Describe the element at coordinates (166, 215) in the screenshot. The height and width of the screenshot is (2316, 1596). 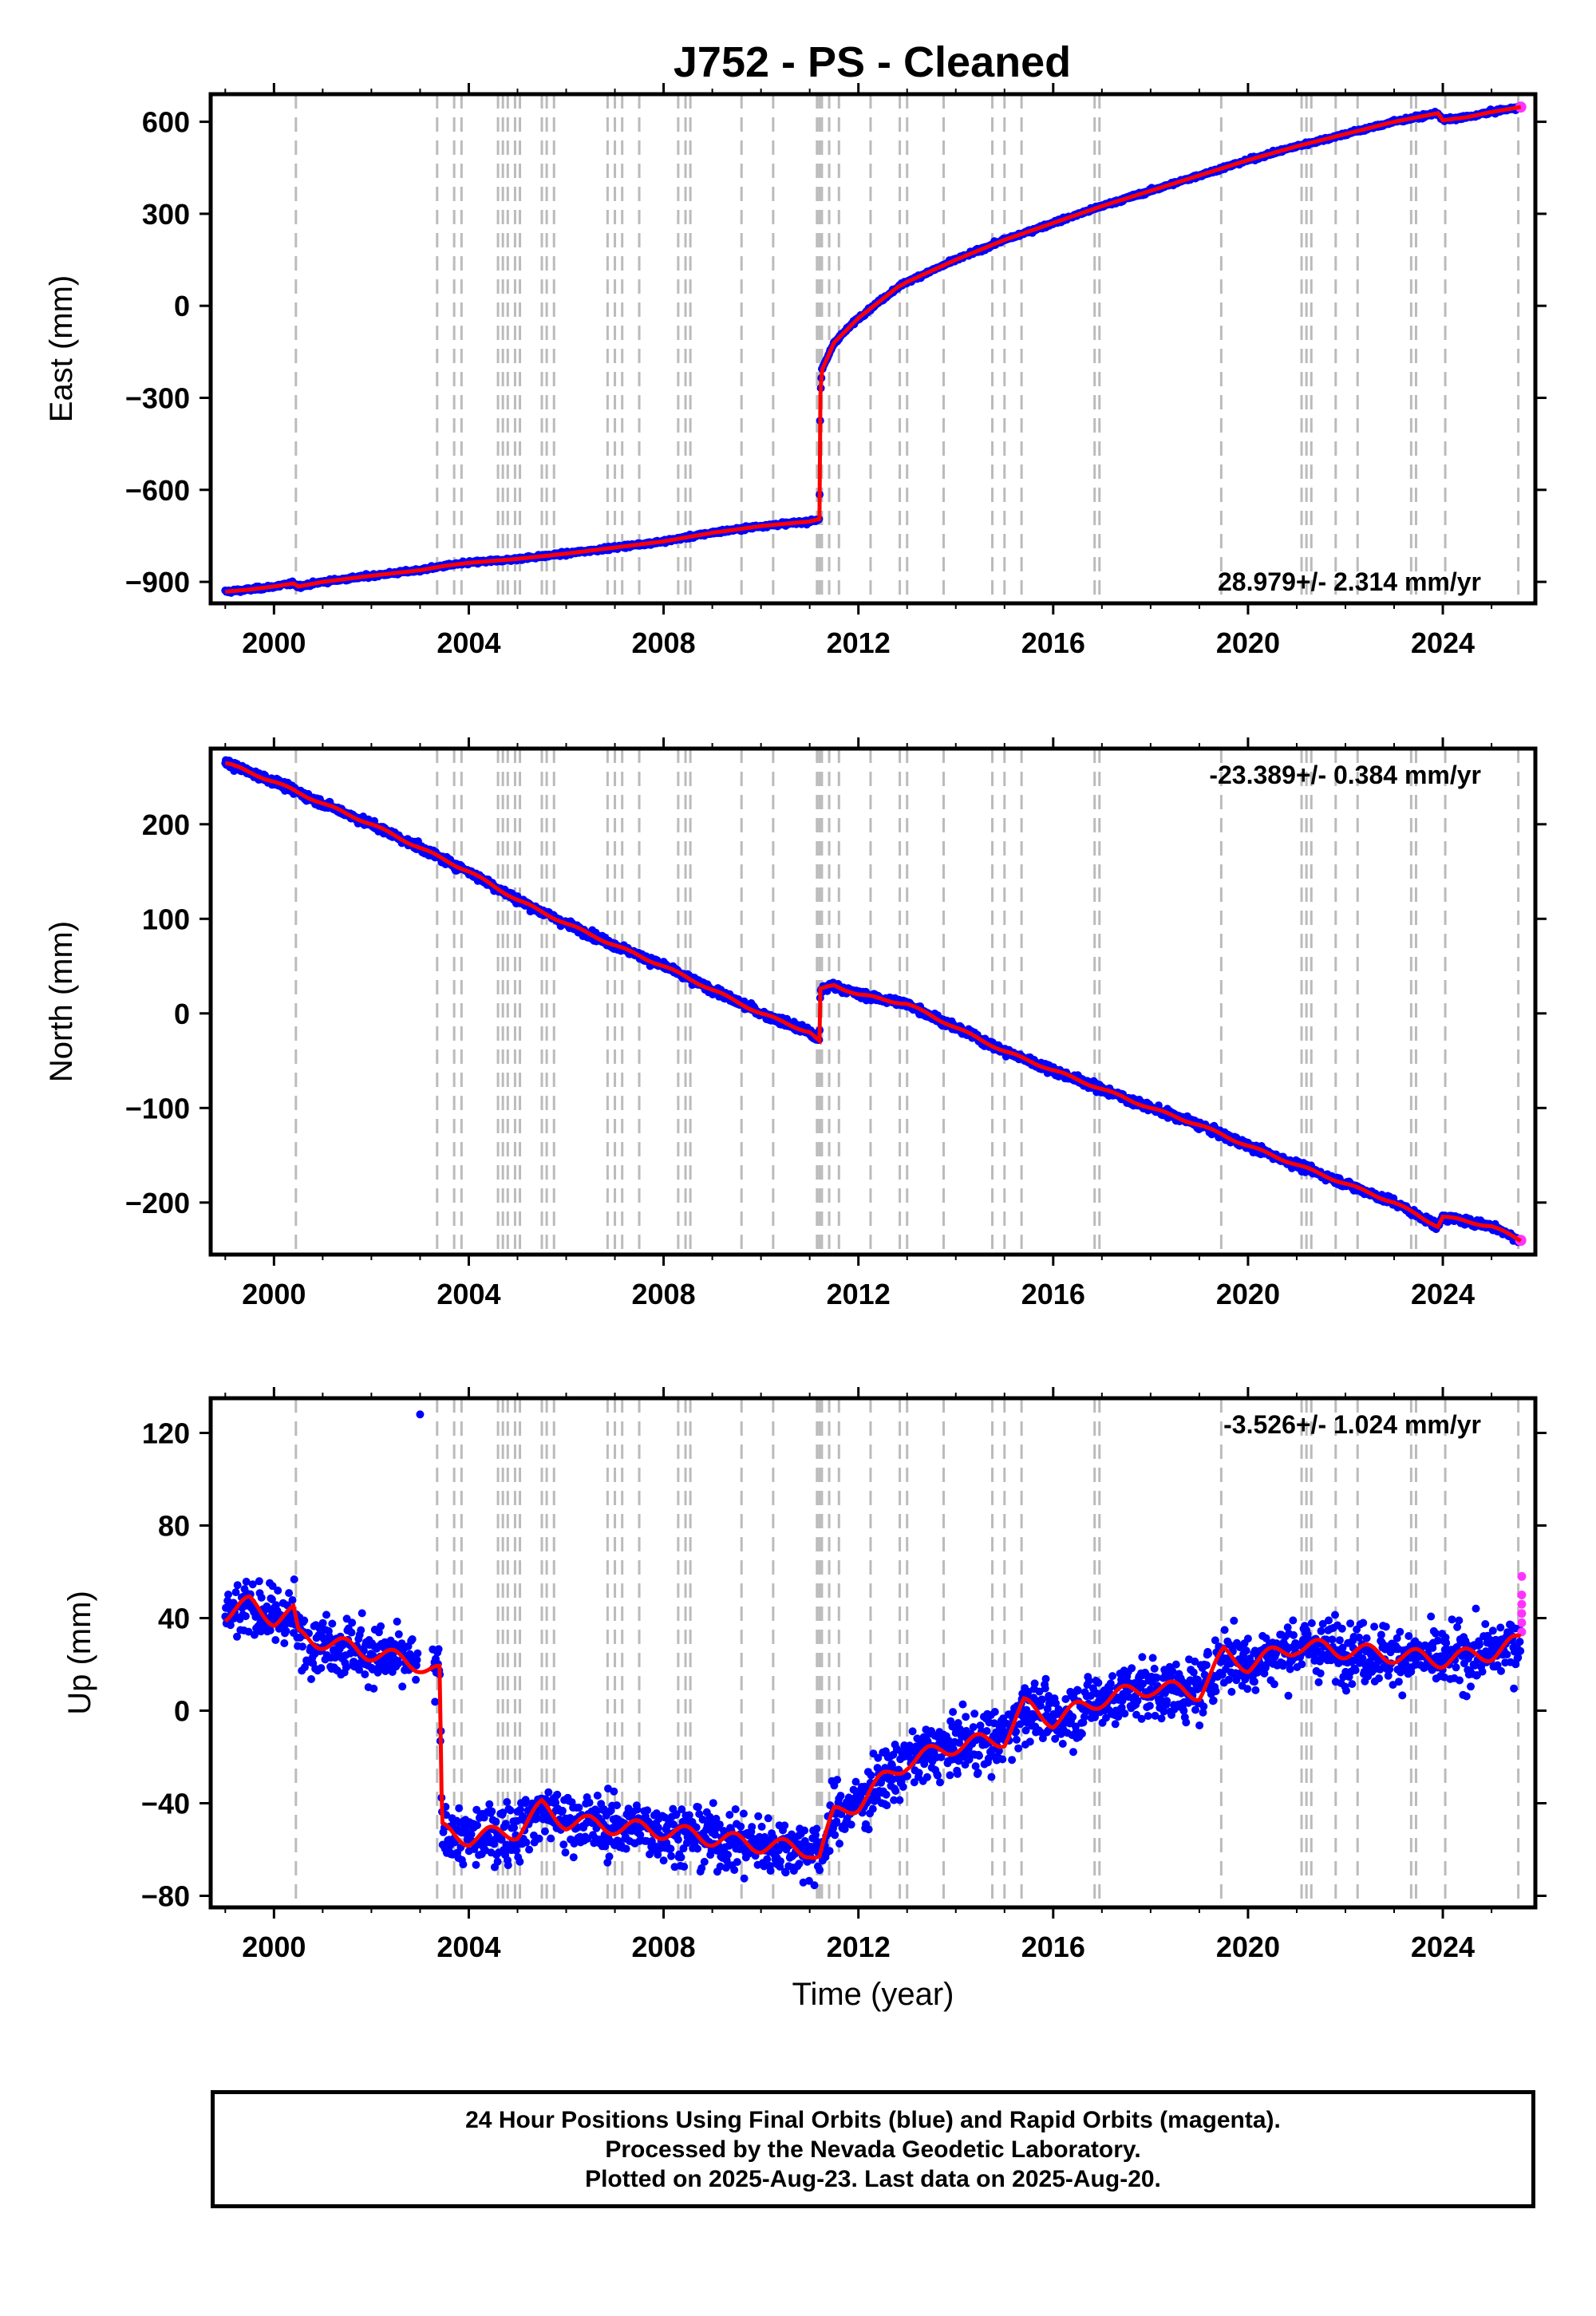
I see `y-tick-label: 300` at that location.